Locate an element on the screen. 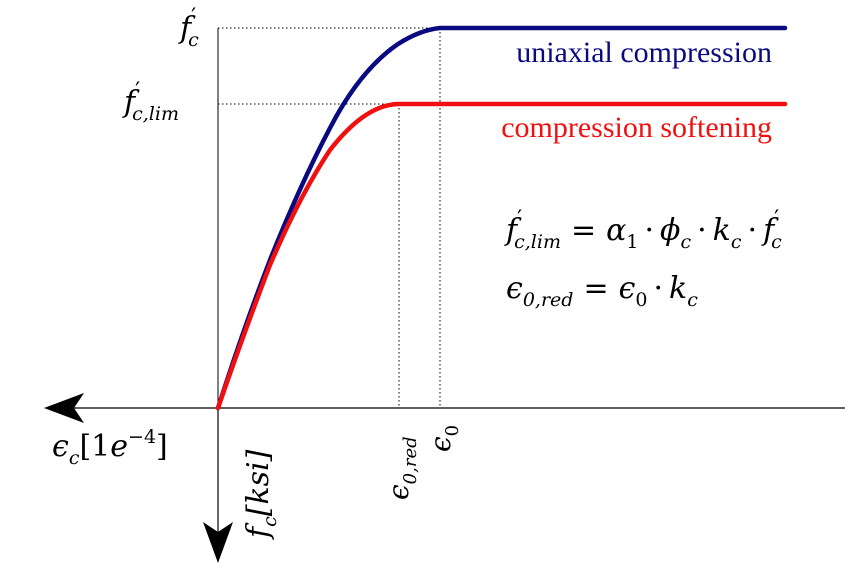 The width and height of the screenshot is (859, 571). label-fc: f′ c is located at coordinates (188, 28).